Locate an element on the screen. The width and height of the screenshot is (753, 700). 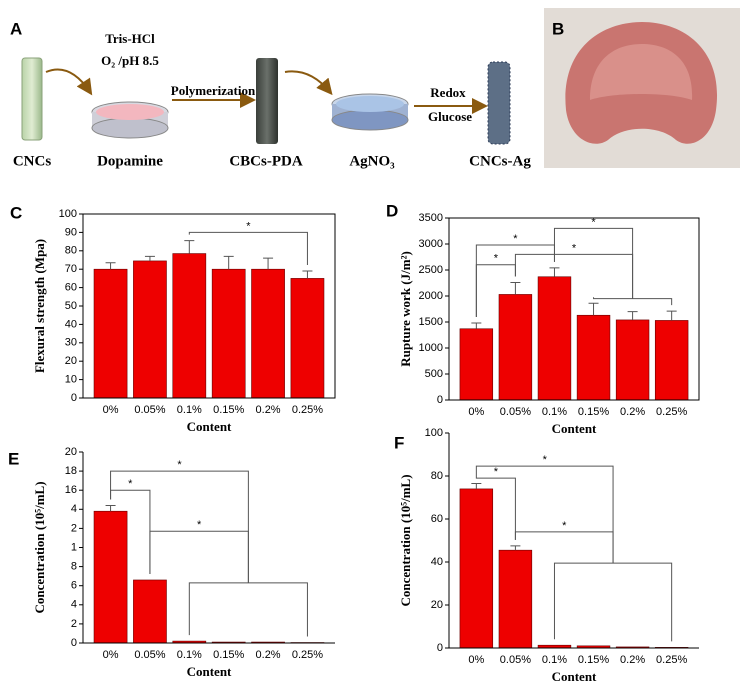
pda-rod is located at coordinates (267, 101).